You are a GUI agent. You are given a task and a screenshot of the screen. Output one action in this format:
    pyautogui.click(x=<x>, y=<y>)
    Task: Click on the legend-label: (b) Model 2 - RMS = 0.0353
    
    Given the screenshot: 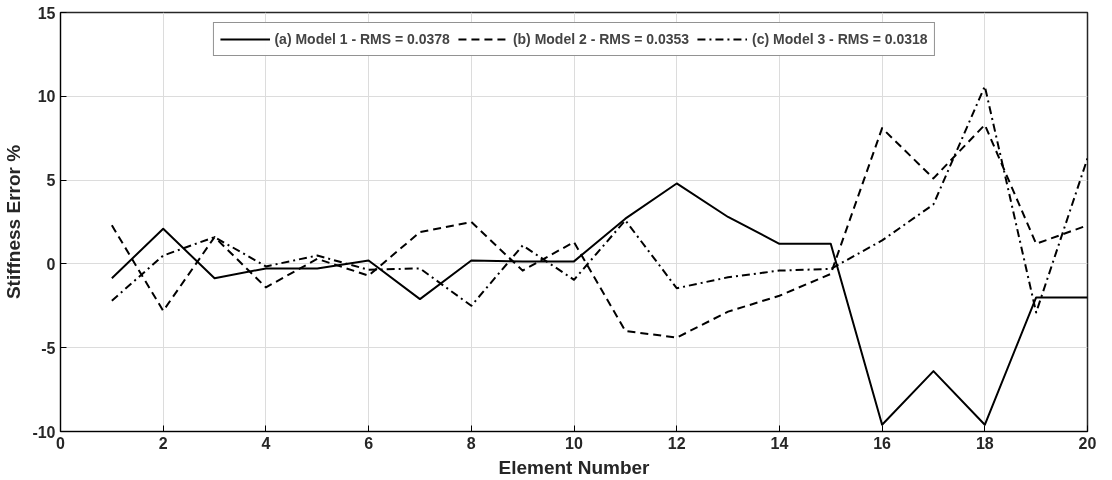 What is the action you would take?
    pyautogui.click(x=601, y=39)
    